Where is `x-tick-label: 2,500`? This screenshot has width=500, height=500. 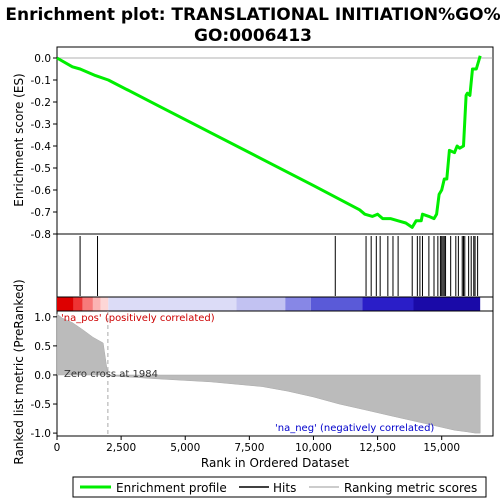 x-tick-label: 2,500 is located at coordinates (121, 448).